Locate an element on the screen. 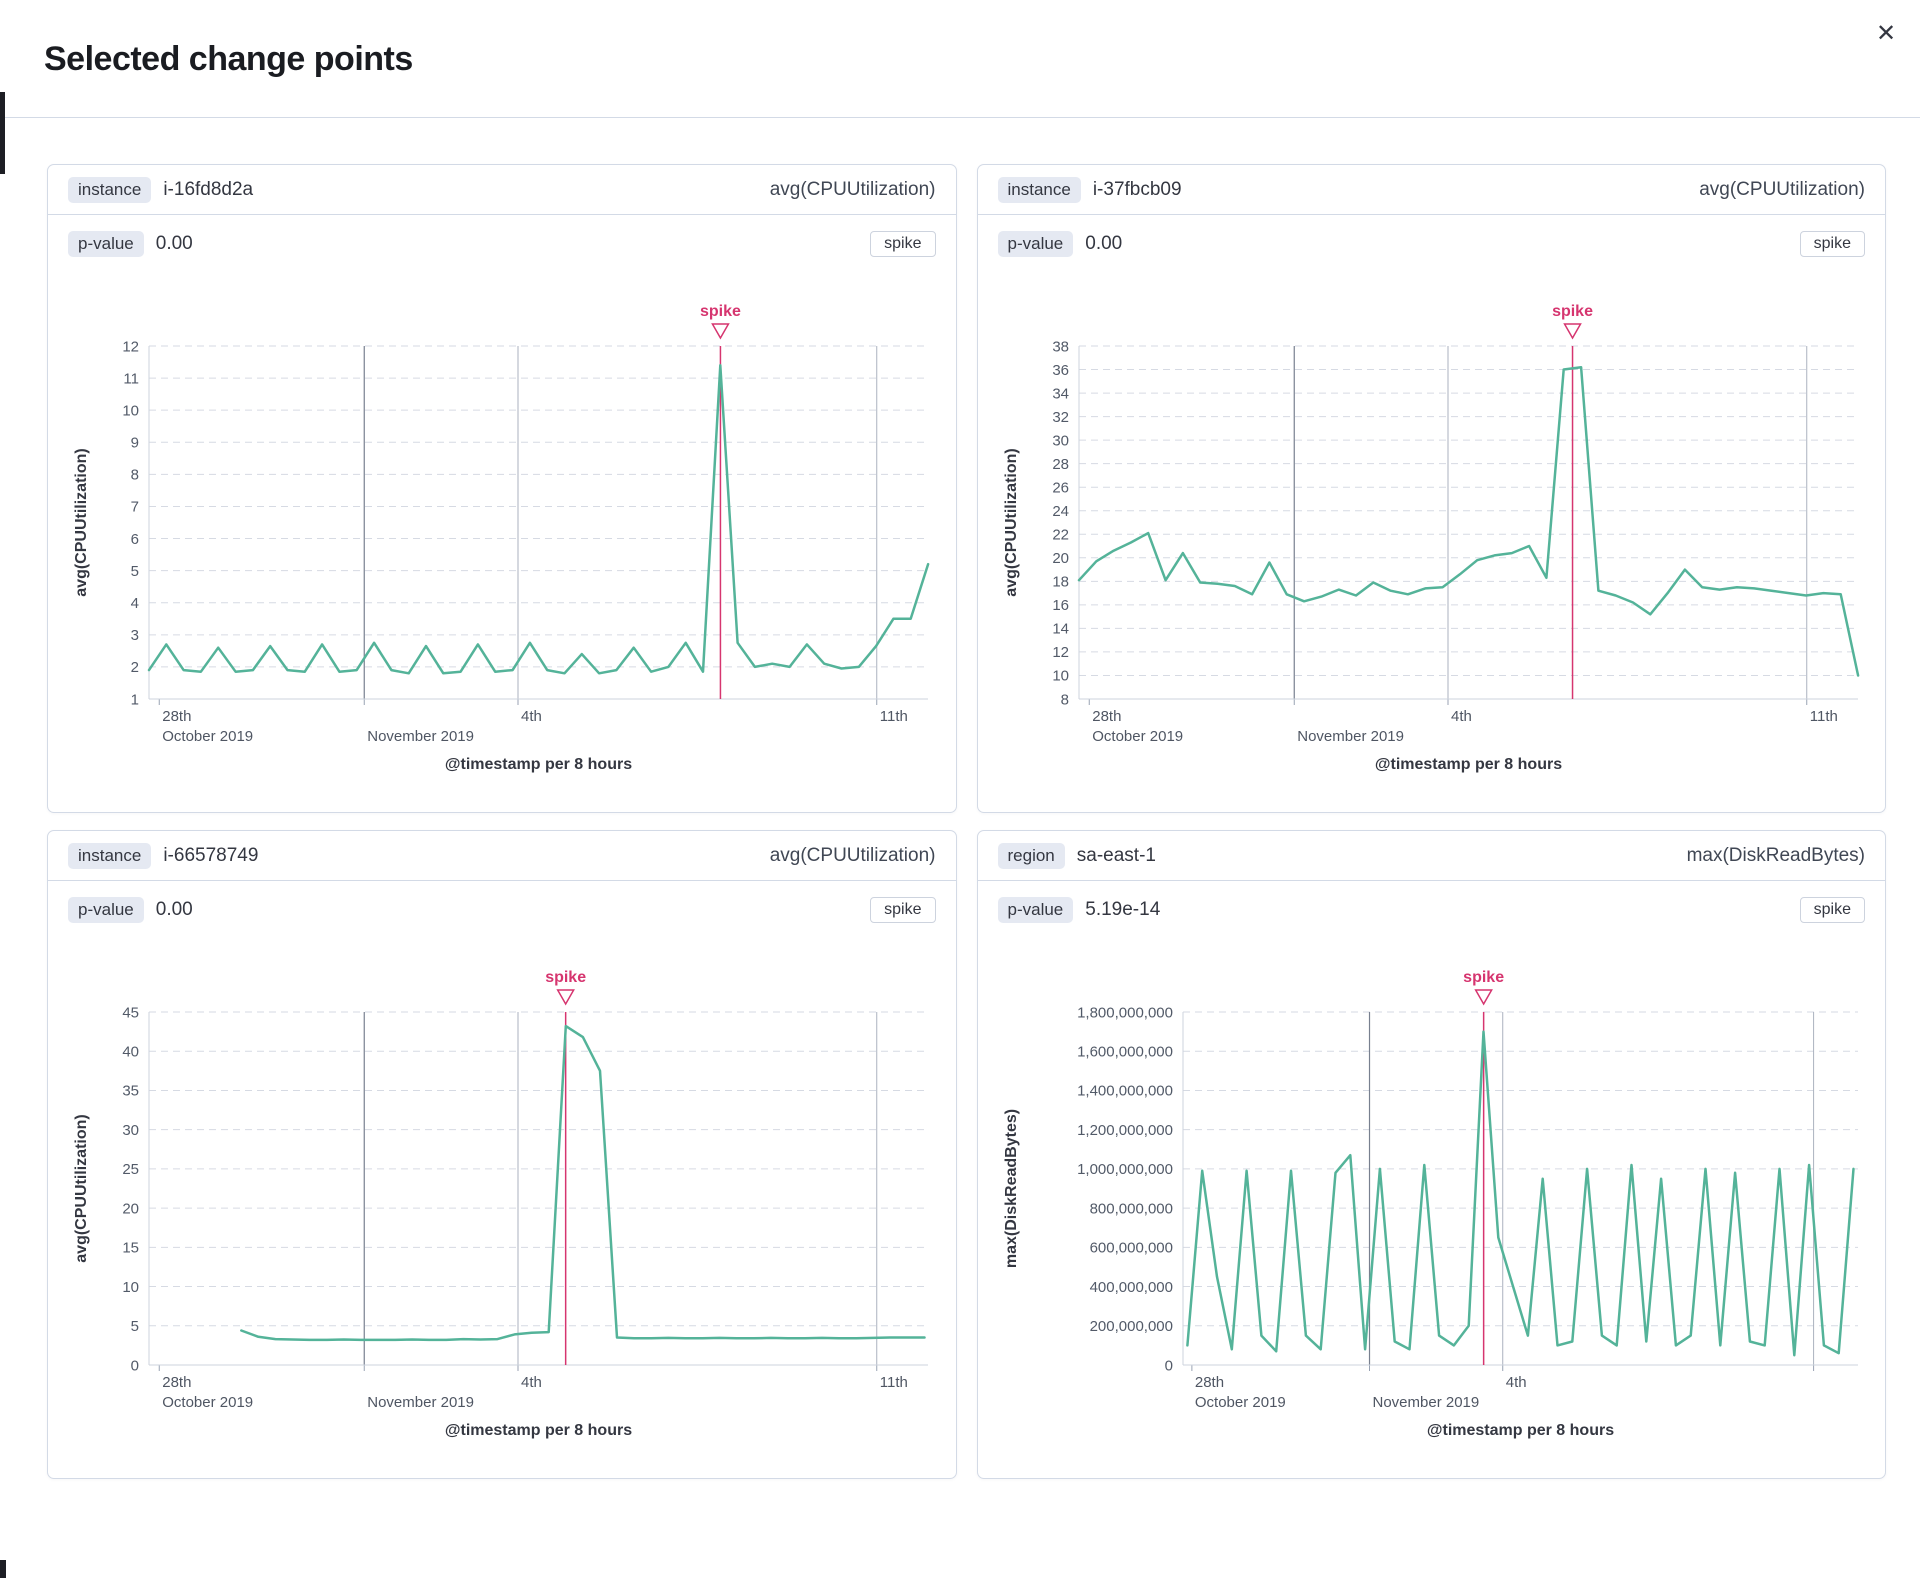 The image size is (1920, 1578). metric-label: max(DiskReadBytes) is located at coordinates (1775, 855).